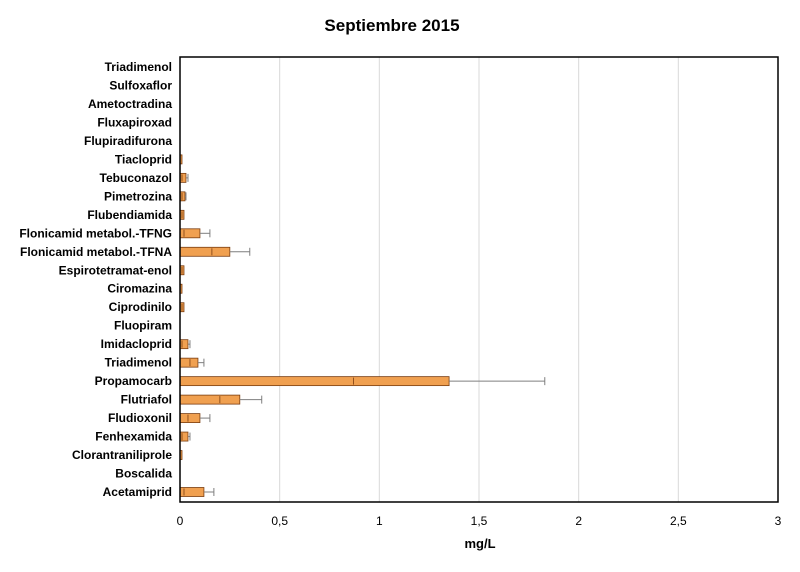 The height and width of the screenshot is (572, 800). I want to click on category-label: Acetamiprid, so click(137, 492).